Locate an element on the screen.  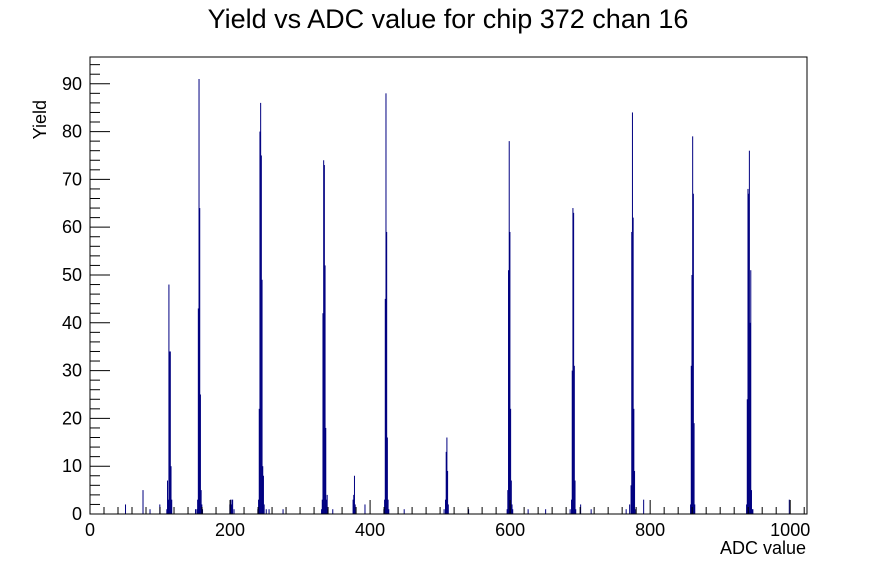
x-tick-label: 800 is located at coordinates (650, 530).